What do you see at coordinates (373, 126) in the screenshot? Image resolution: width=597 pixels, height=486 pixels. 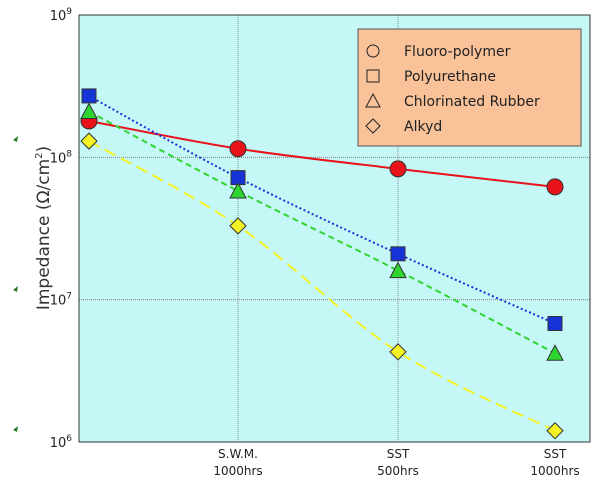 I see `legend-marker-alkyd` at bounding box center [373, 126].